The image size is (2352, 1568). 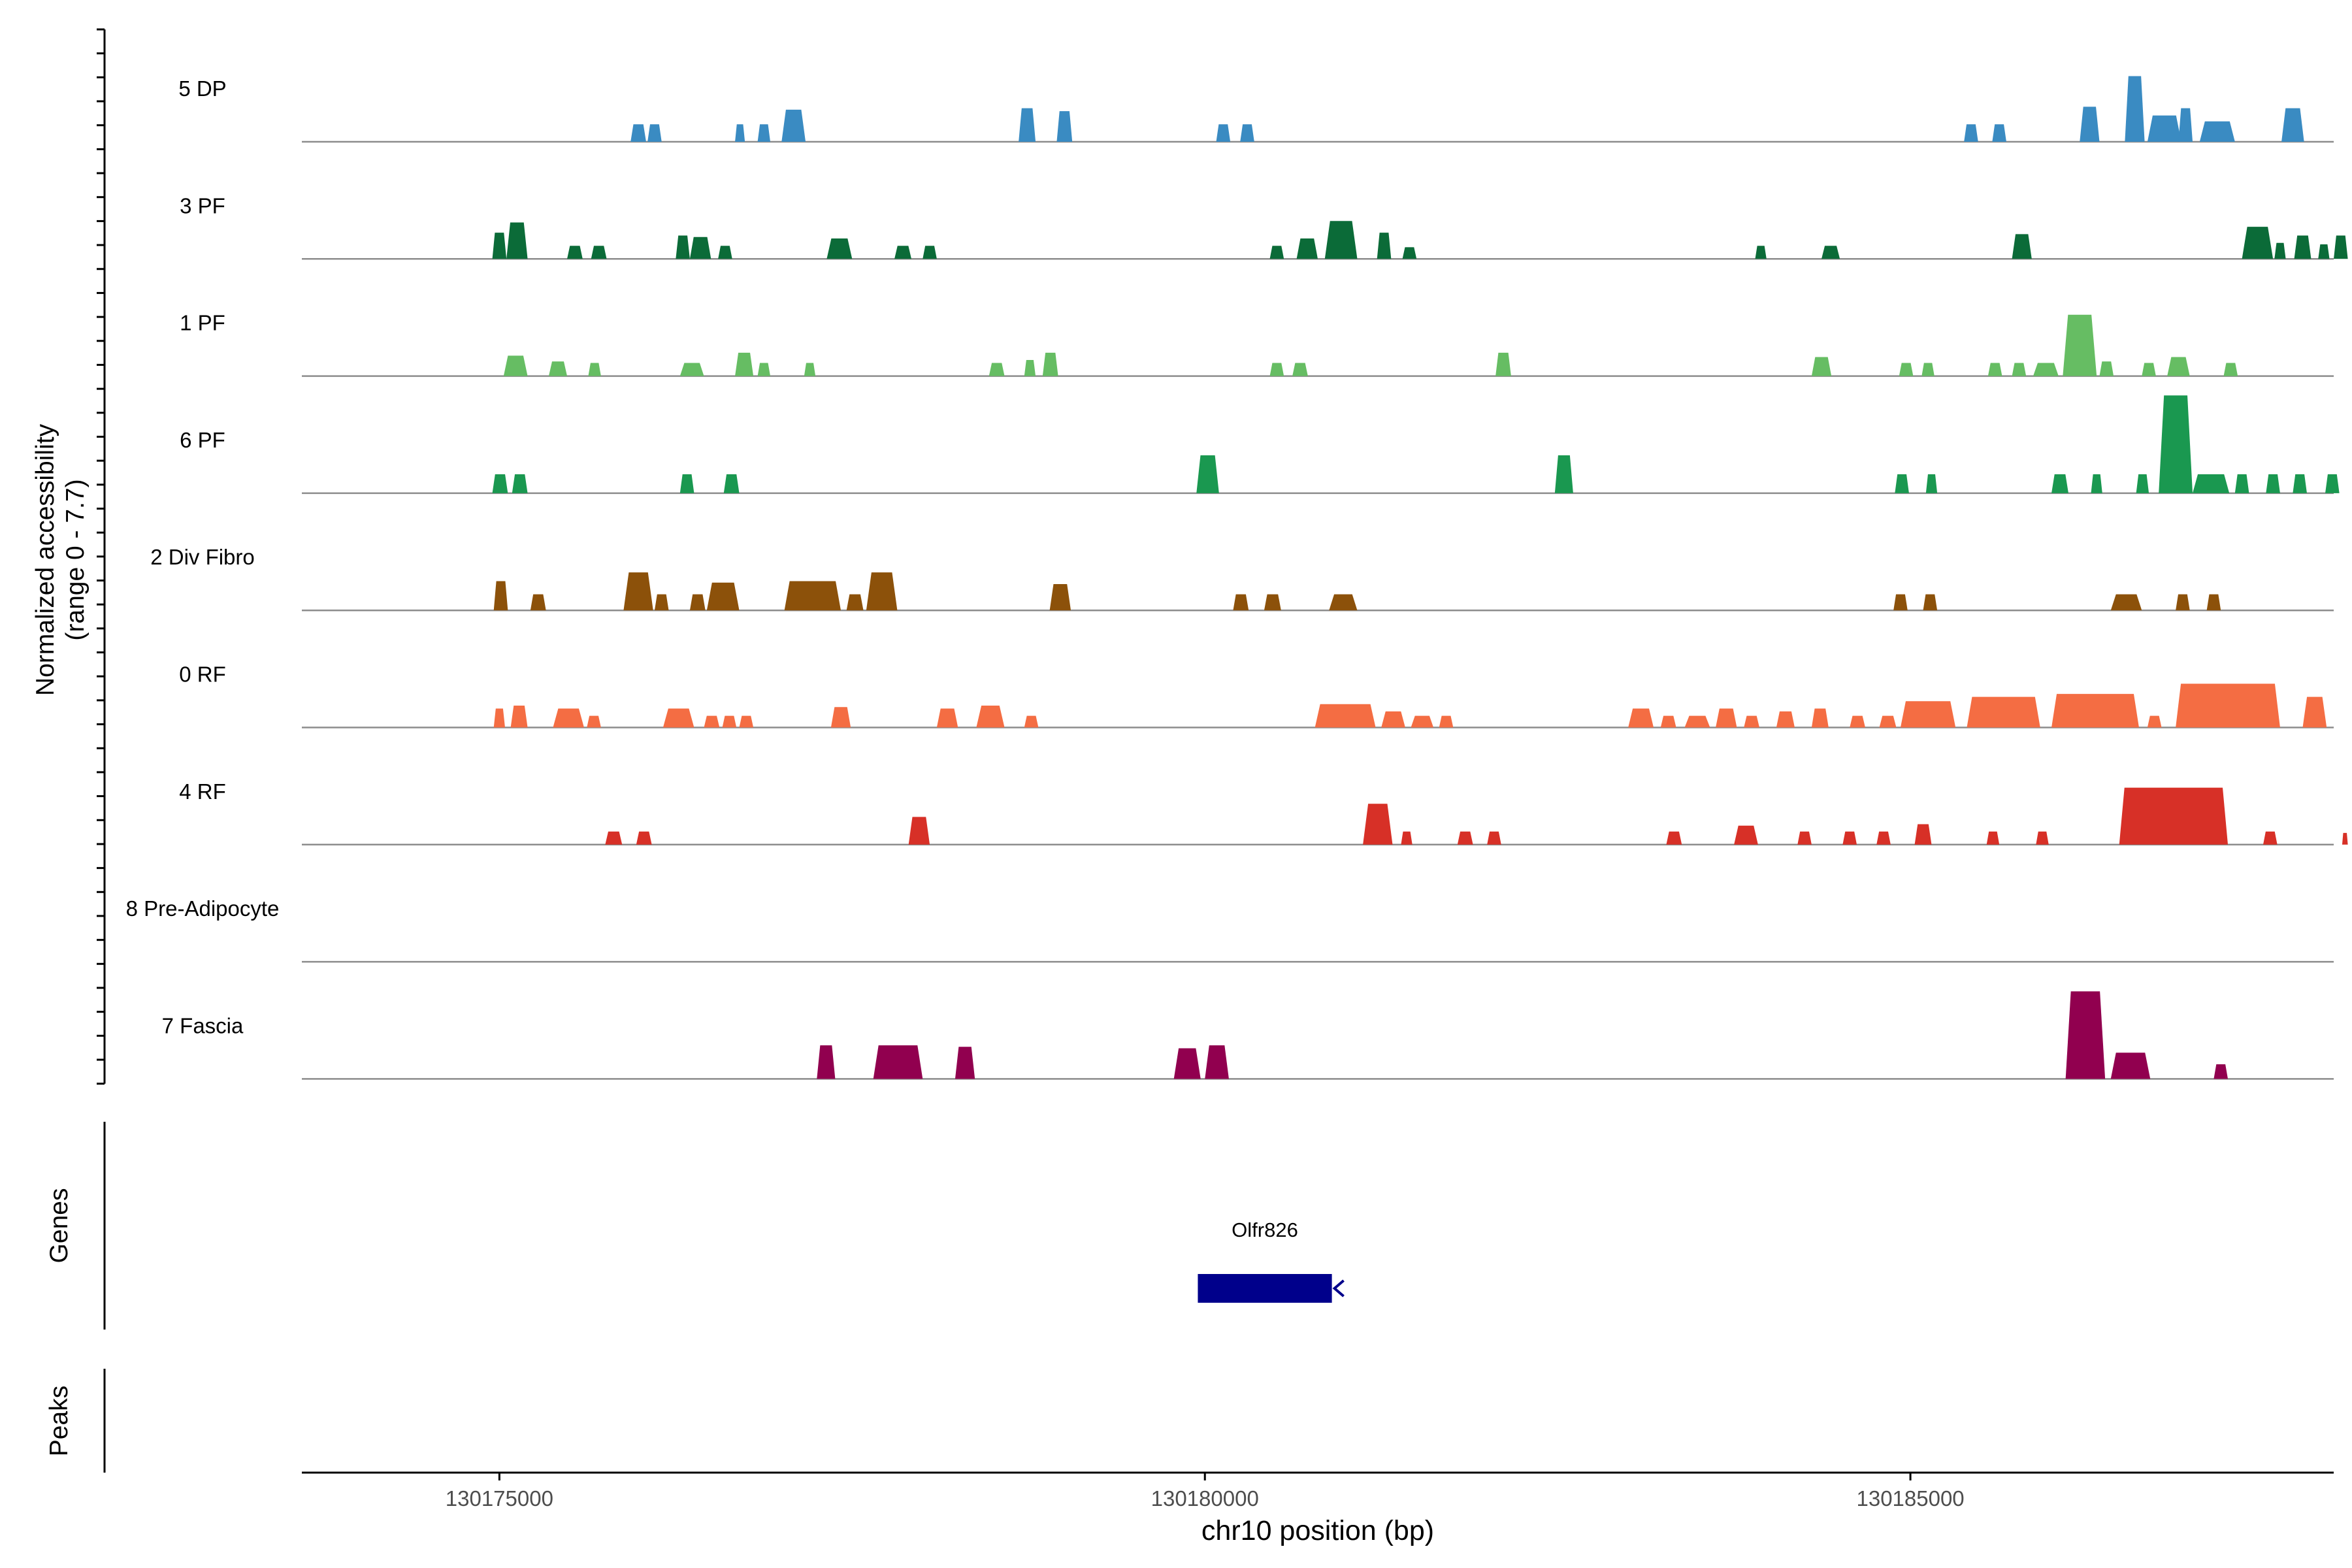 What do you see at coordinates (202, 88) in the screenshot?
I see `track-label: 5 DP` at bounding box center [202, 88].